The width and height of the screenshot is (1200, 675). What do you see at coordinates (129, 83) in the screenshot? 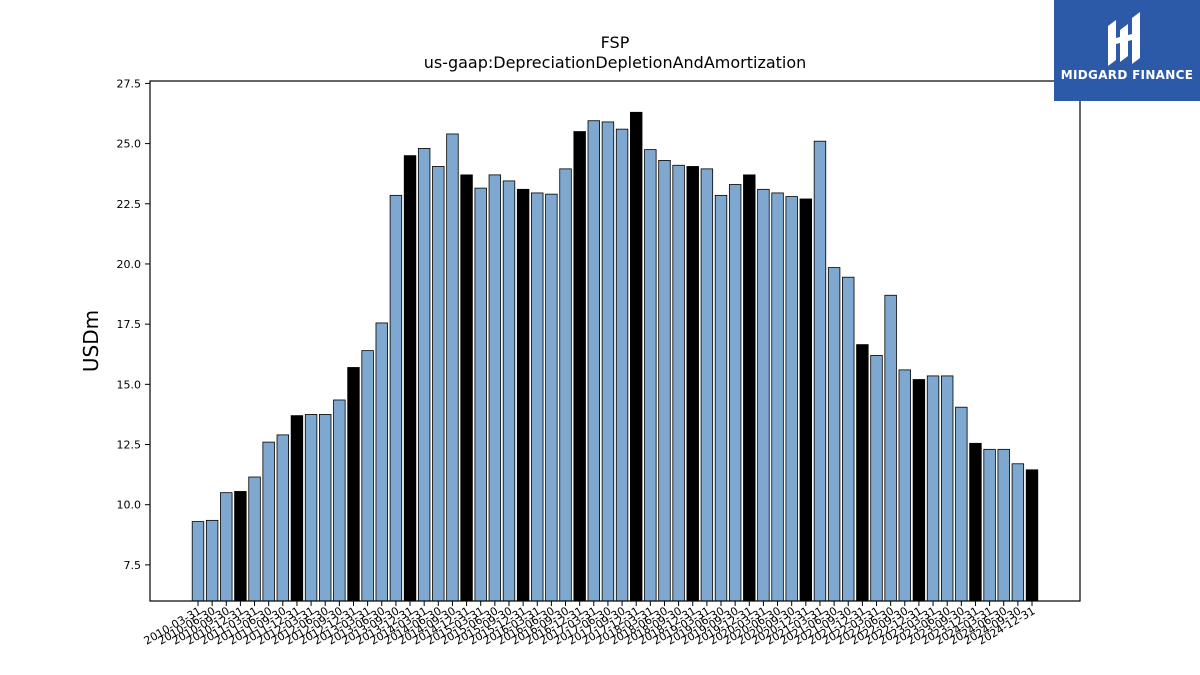
I see `y-tick-label: 27.5` at bounding box center [129, 83].